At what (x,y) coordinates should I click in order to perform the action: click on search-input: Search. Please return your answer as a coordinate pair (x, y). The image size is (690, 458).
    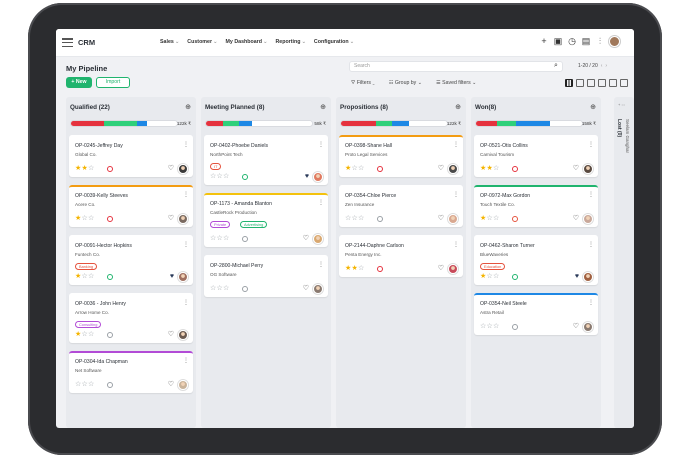
    Looking at the image, I should click on (456, 66).